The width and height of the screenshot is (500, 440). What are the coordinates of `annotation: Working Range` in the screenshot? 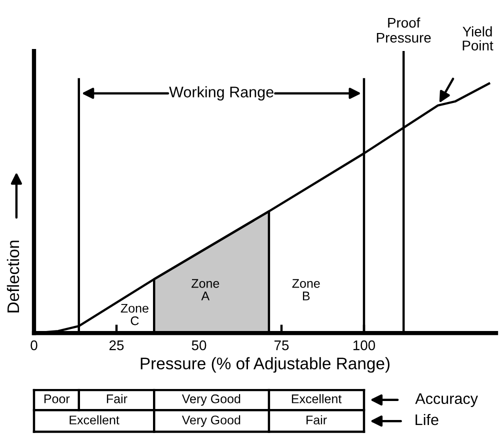 It's located at (221, 93).